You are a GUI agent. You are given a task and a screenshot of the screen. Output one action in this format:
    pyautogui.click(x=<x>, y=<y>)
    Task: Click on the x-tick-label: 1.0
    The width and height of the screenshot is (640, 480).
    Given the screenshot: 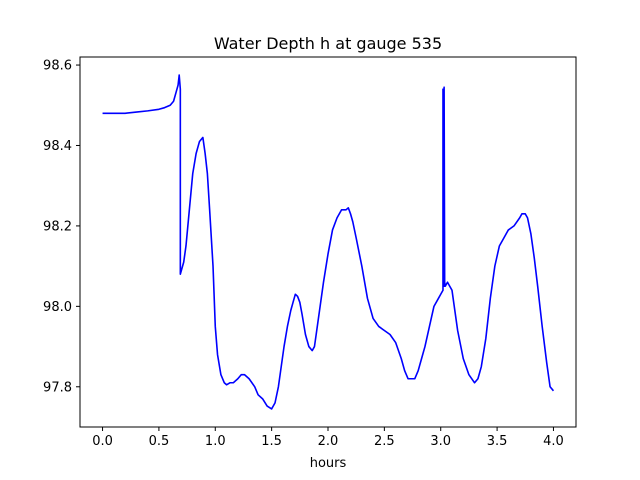 What is the action you would take?
    pyautogui.click(x=215, y=441)
    